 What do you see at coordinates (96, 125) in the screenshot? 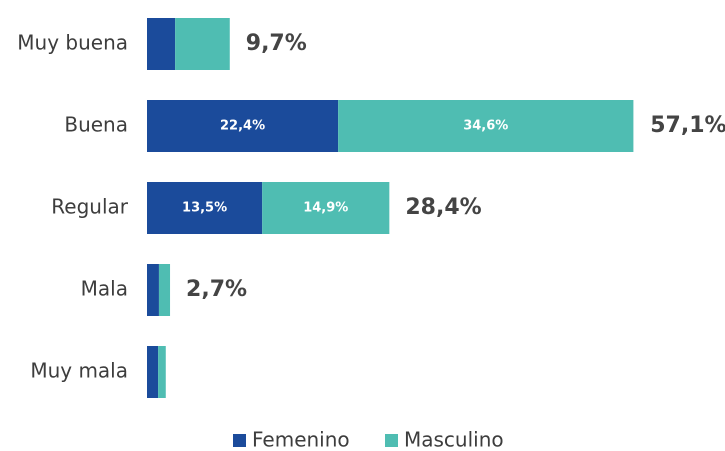
I see `category-label: Buena` at bounding box center [96, 125].